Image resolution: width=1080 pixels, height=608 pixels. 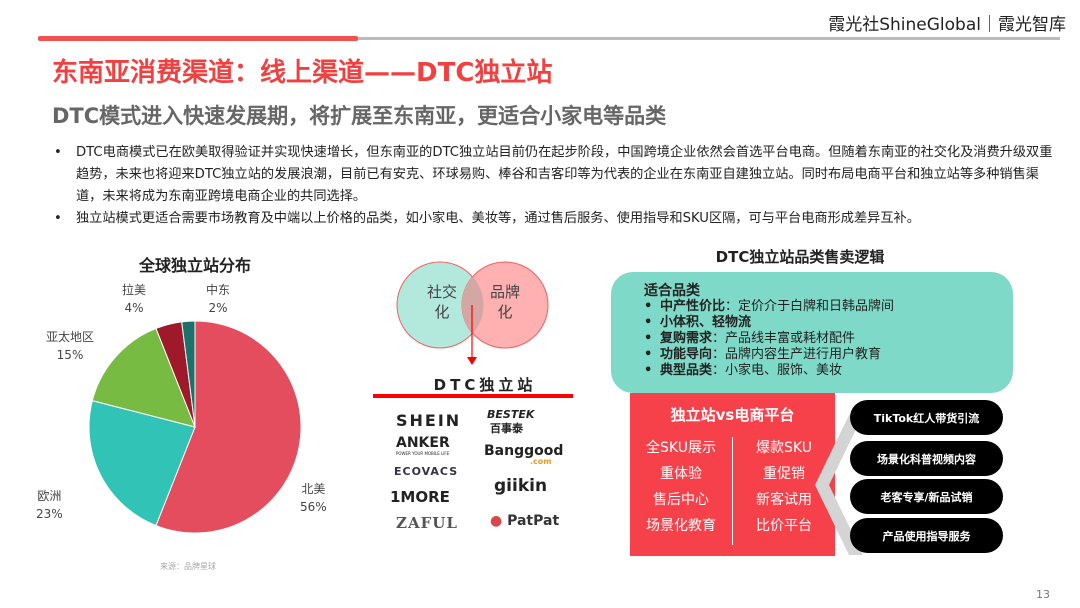 I want to click on svg-text: 社交, so click(x=442, y=292).